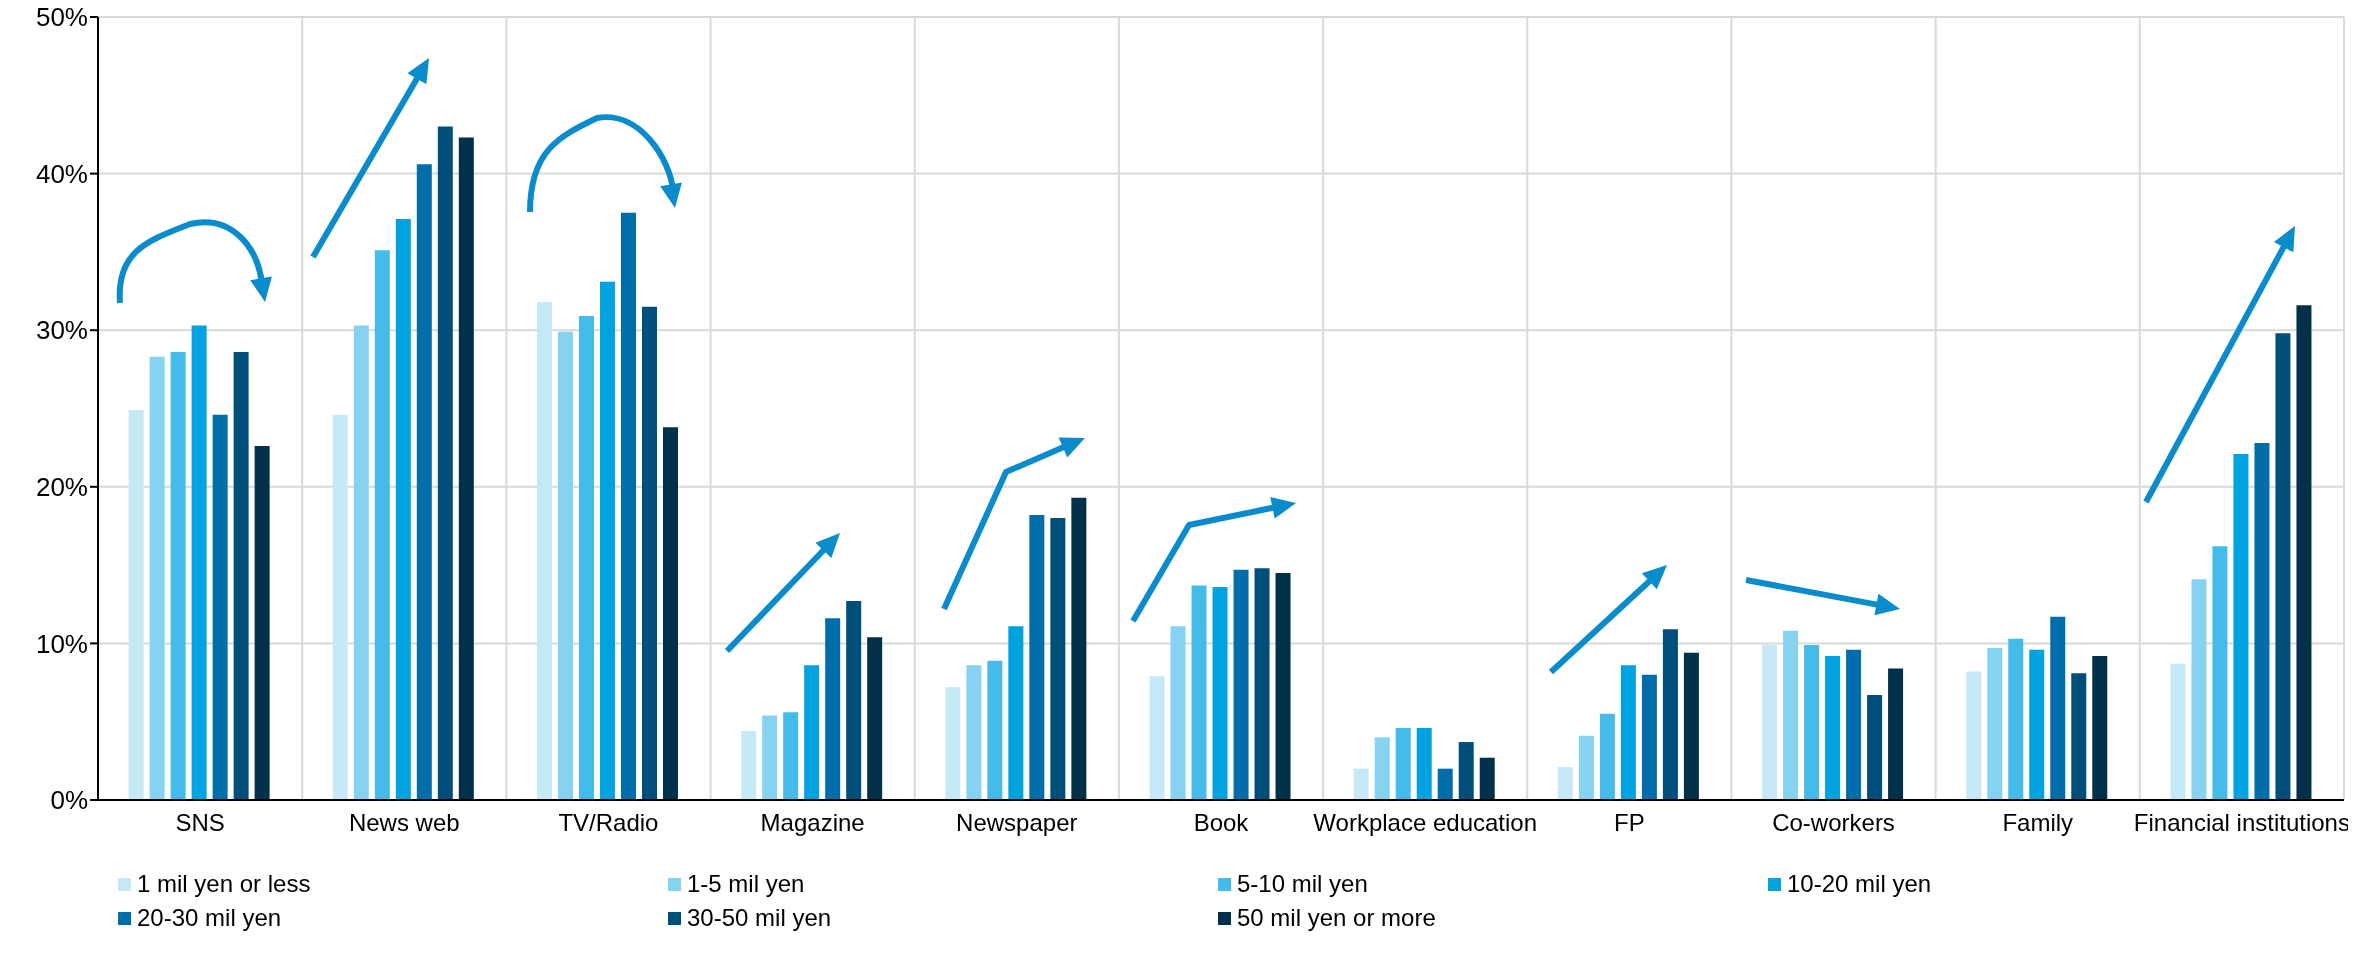 The height and width of the screenshot is (968, 2356). Describe the element at coordinates (404, 823) in the screenshot. I see `x-tick-label: News web` at that location.